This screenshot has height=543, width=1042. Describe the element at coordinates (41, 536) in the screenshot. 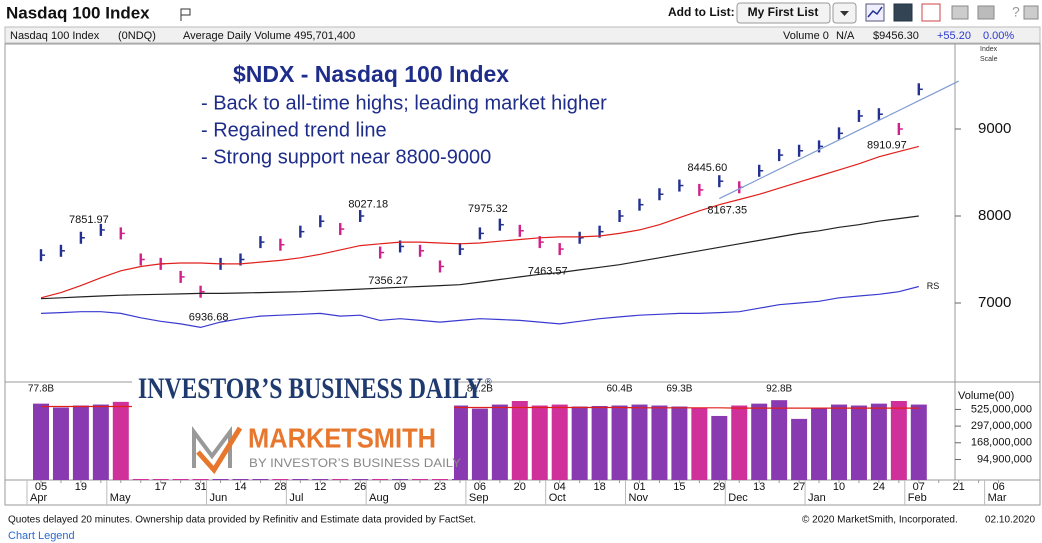

I see `chart-legend-link: Chart Legend` at that location.